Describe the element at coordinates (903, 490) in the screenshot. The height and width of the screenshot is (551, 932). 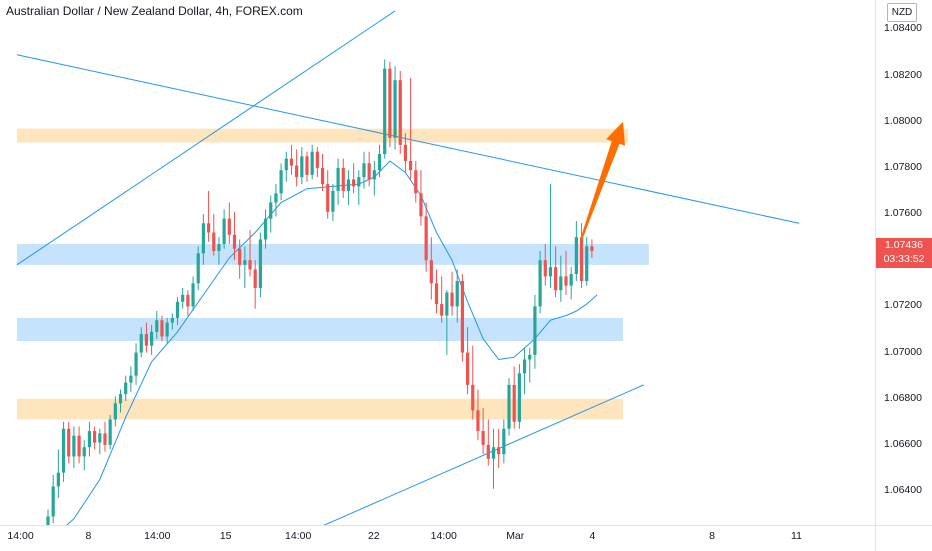
I see `price-tick-label: 1.06400` at that location.